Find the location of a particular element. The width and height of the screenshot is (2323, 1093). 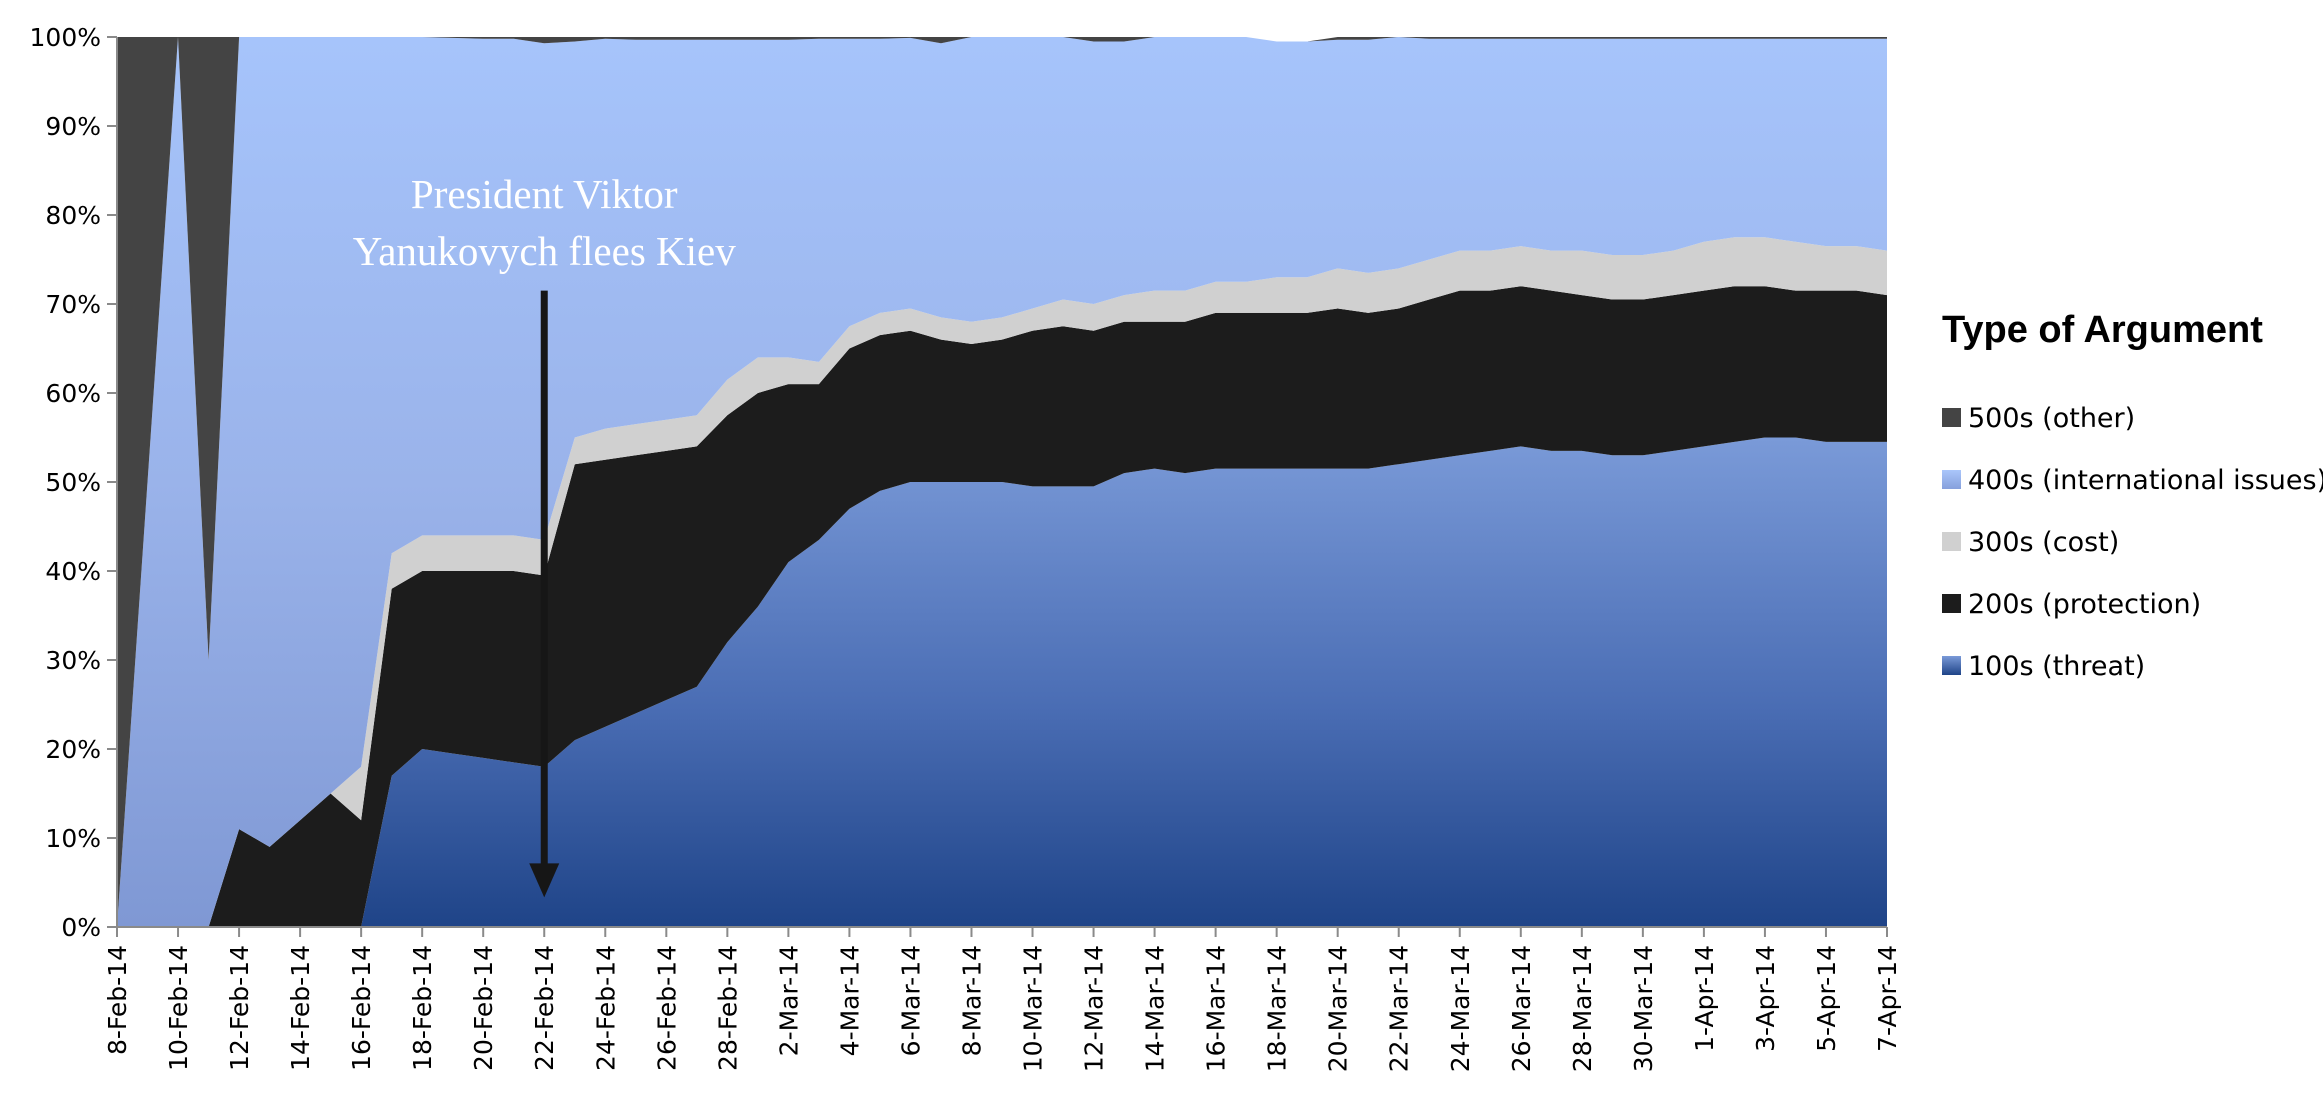

y-tick-label: 100% is located at coordinates (65, 37).